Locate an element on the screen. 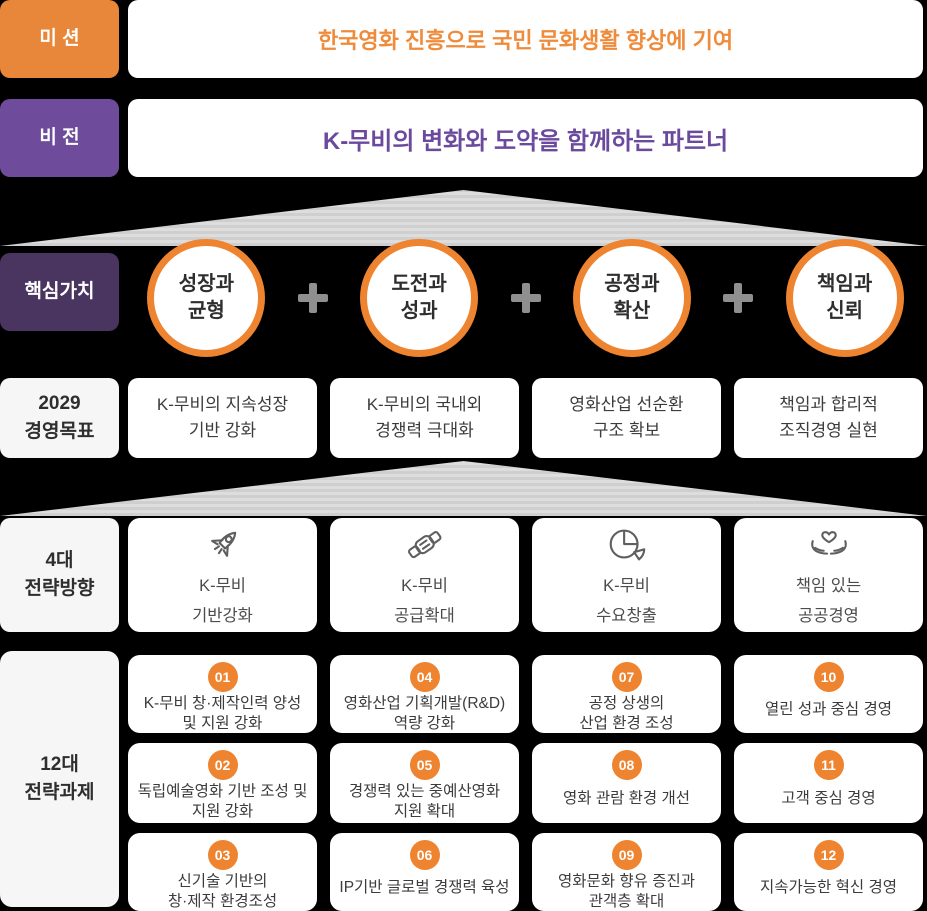 This screenshot has width=927, height=911. core-value-circle: 도전과 성과 is located at coordinates (419, 298).